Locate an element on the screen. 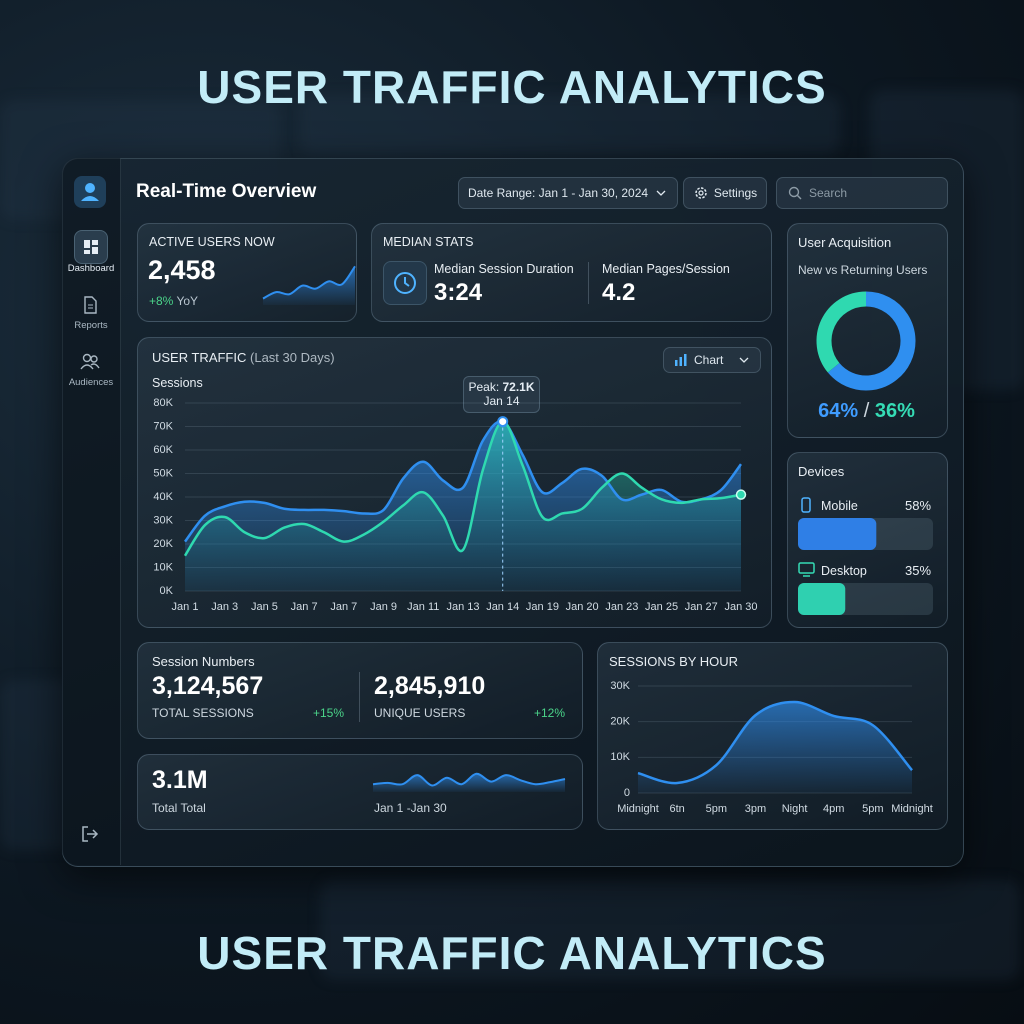 This screenshot has width=1024, height=1024. card-title: User Acquisition is located at coordinates (845, 242).